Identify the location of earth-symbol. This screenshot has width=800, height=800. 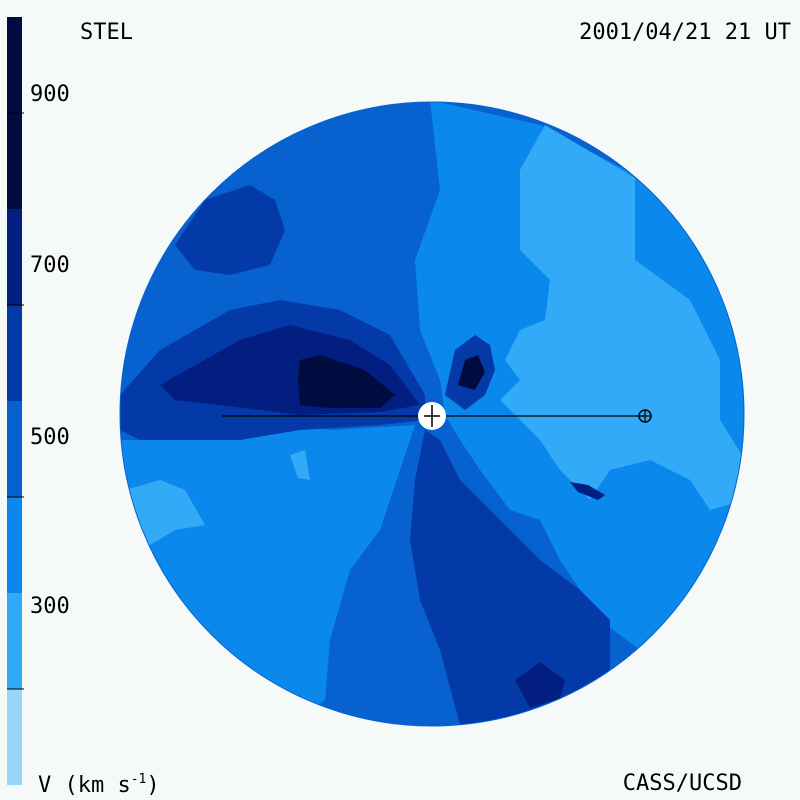
(645, 416).